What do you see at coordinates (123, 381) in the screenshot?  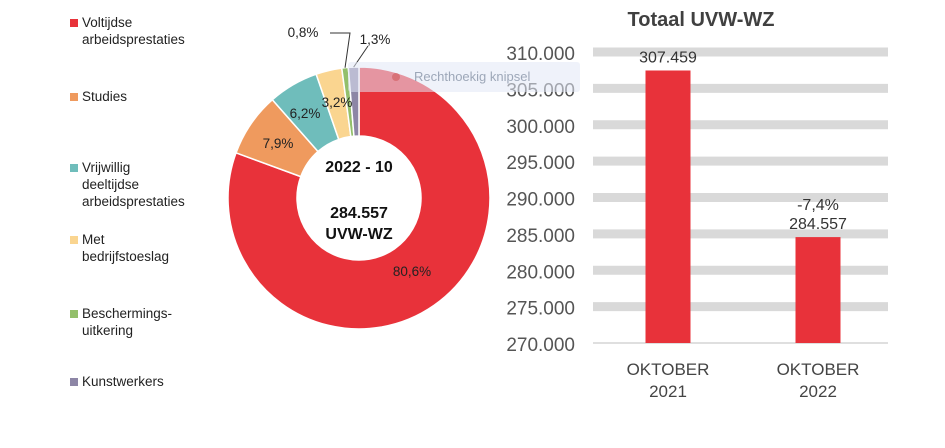 I see `legend-label: Kunstwerkers` at bounding box center [123, 381].